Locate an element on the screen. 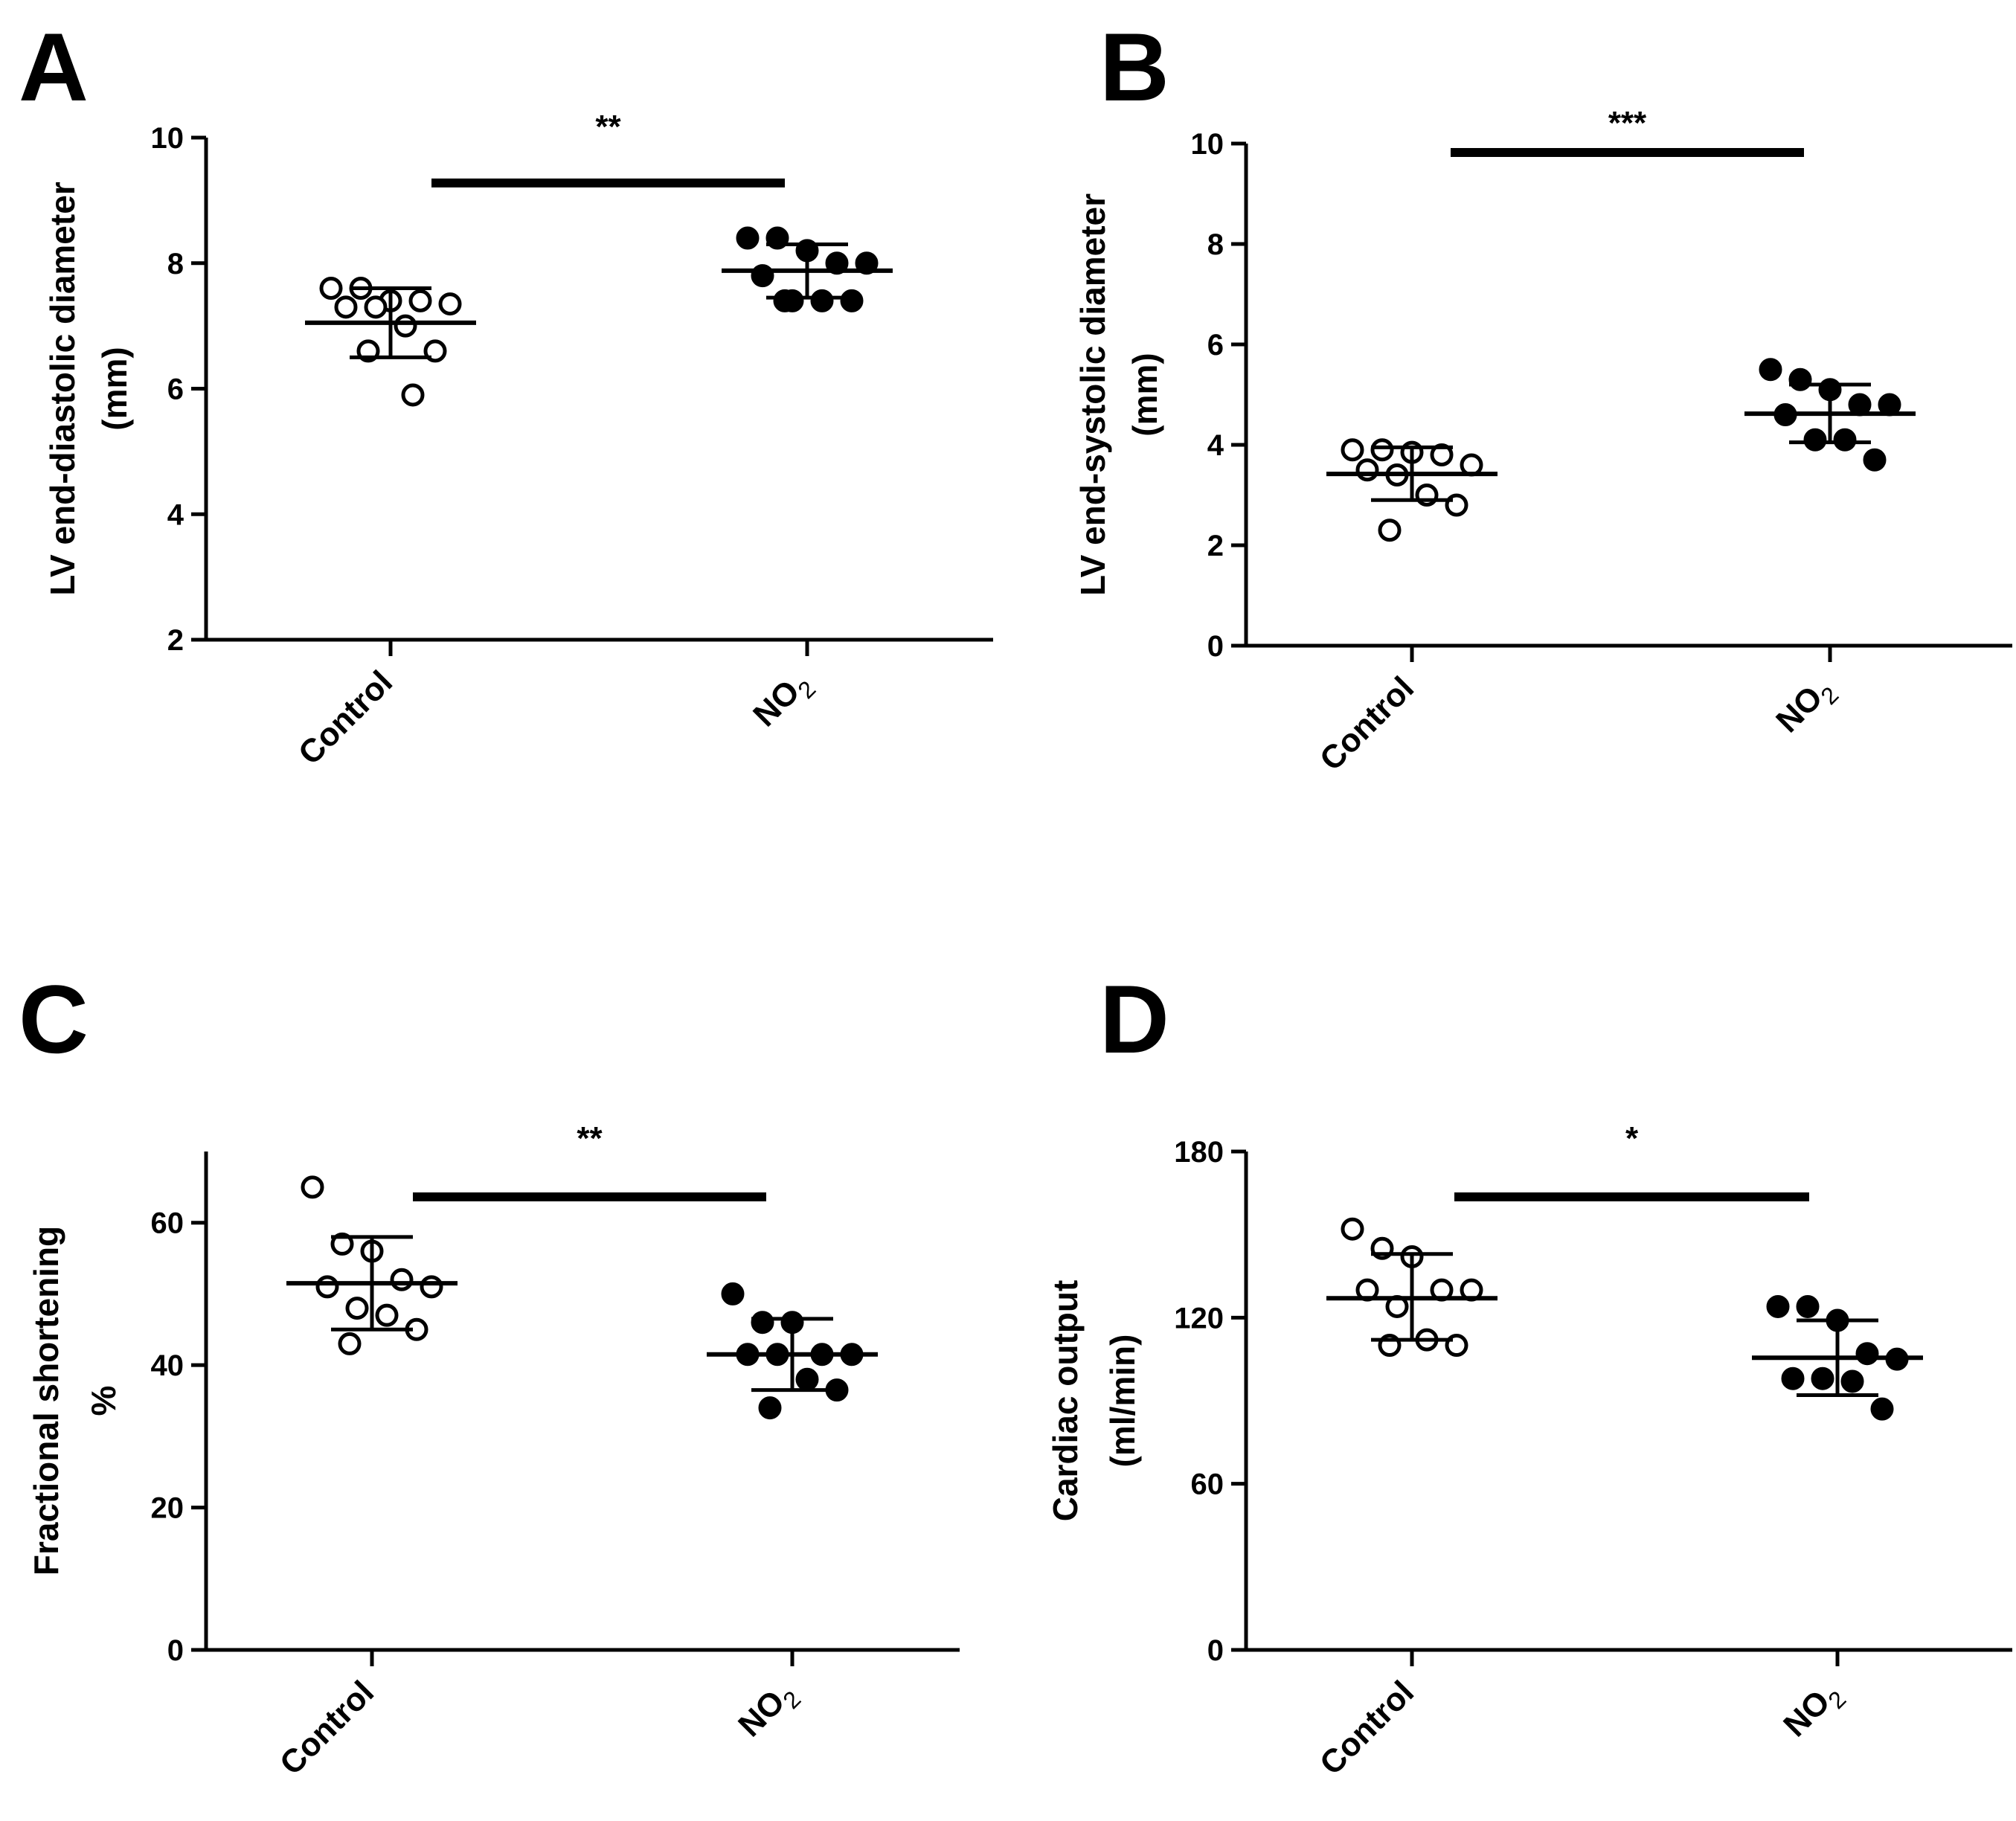 The image size is (2016, 1821). panel-letter: A is located at coordinates (54, 67).